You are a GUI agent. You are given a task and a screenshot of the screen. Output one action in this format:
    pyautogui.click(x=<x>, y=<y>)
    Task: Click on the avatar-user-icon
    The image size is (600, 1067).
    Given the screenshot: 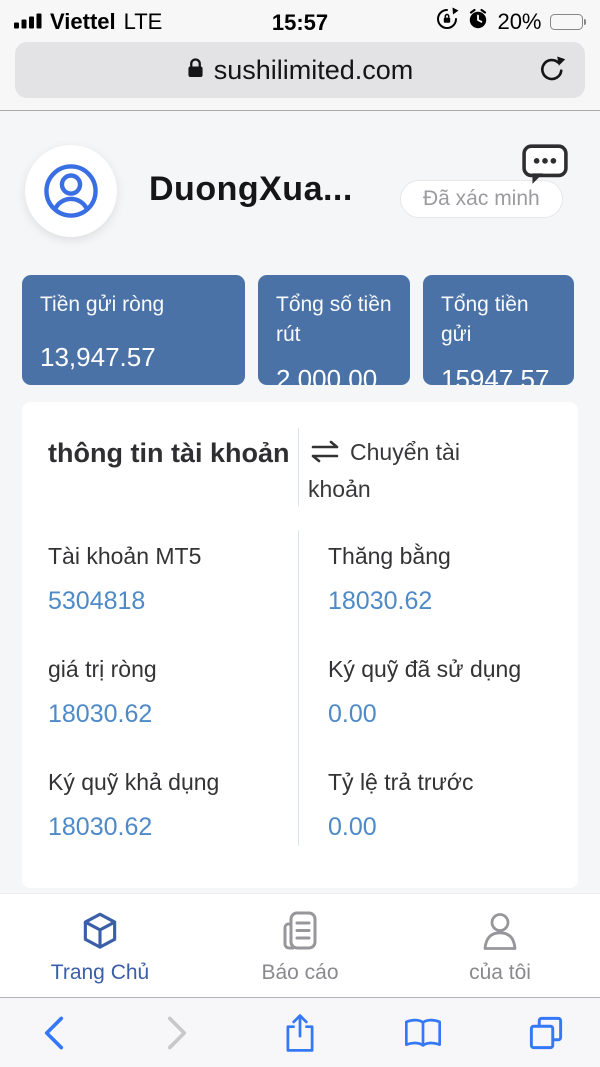 What is the action you would take?
    pyautogui.click(x=71, y=191)
    